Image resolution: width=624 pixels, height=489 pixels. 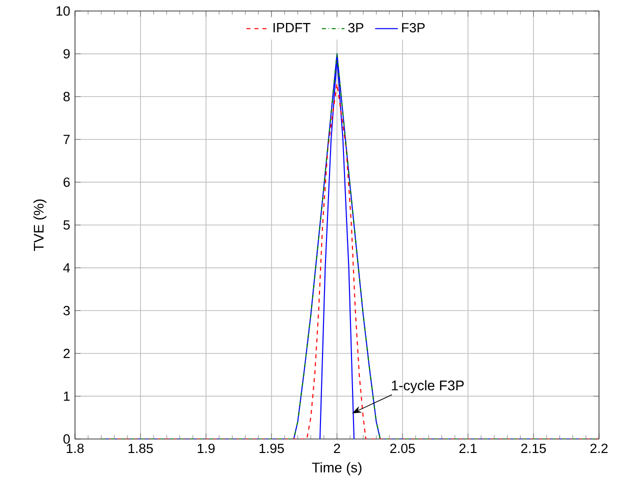 What do you see at coordinates (402, 449) in the screenshot?
I see `x-tick-label: 2.05` at bounding box center [402, 449].